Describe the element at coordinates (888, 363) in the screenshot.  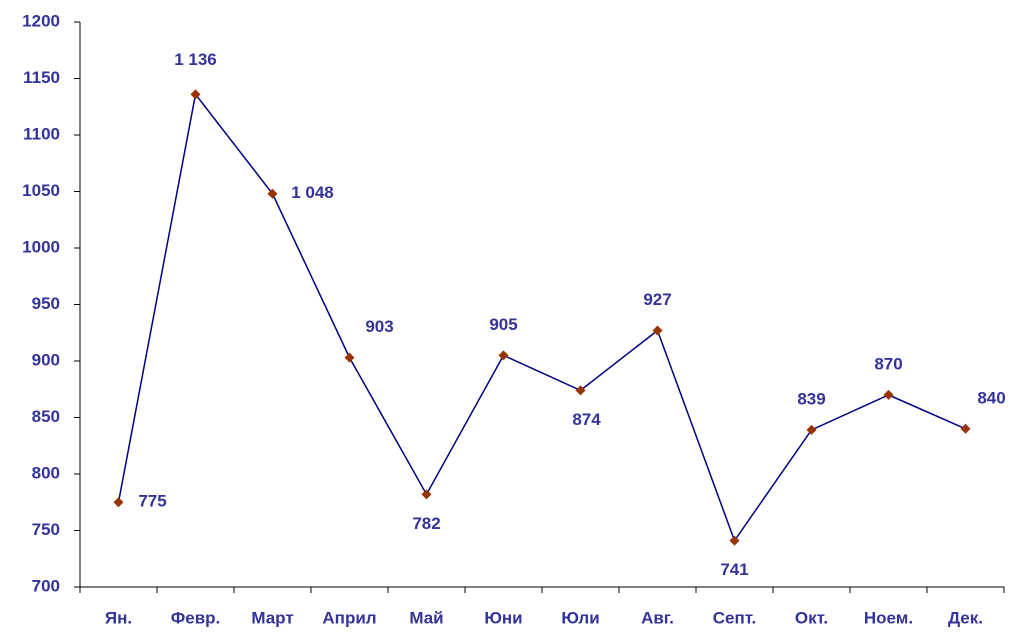
I see `data-label: 870` at that location.